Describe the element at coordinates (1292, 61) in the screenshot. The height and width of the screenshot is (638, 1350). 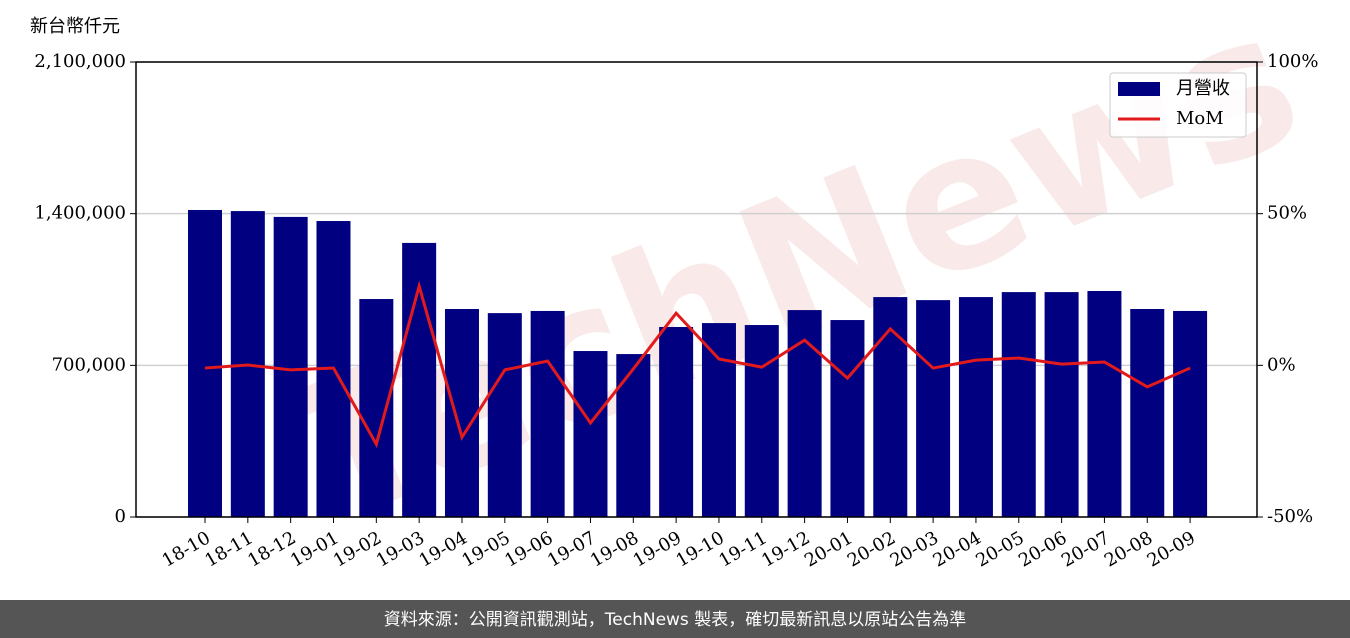
I see `y2-tick-label: 100%` at that location.